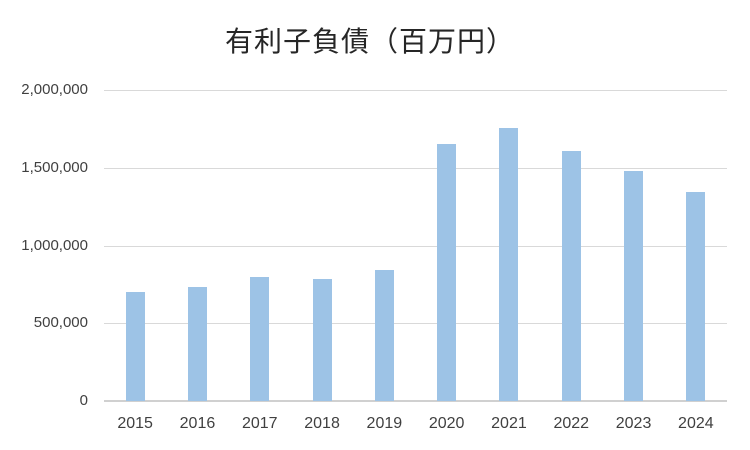 The image size is (750, 450). Describe the element at coordinates (83, 400) in the screenshot. I see `y-tick-label-0: 0` at that location.